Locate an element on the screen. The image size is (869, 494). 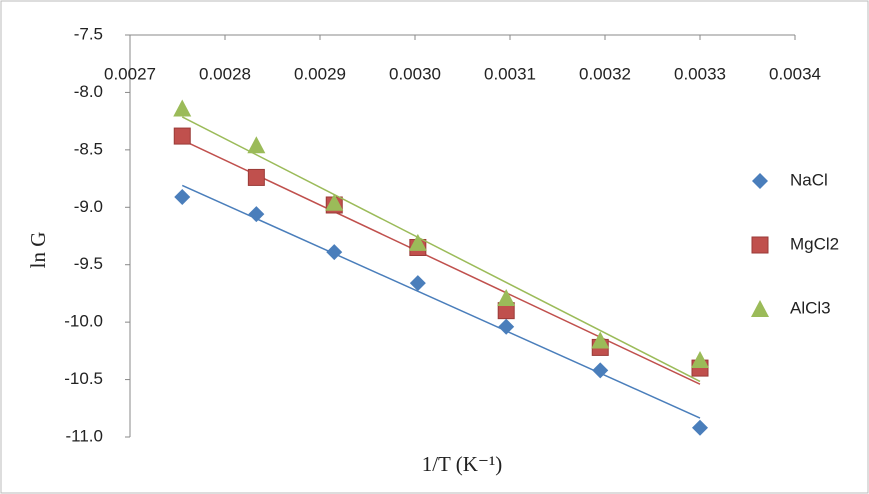
y-tick-label: -11.0 is located at coordinates (85, 435).